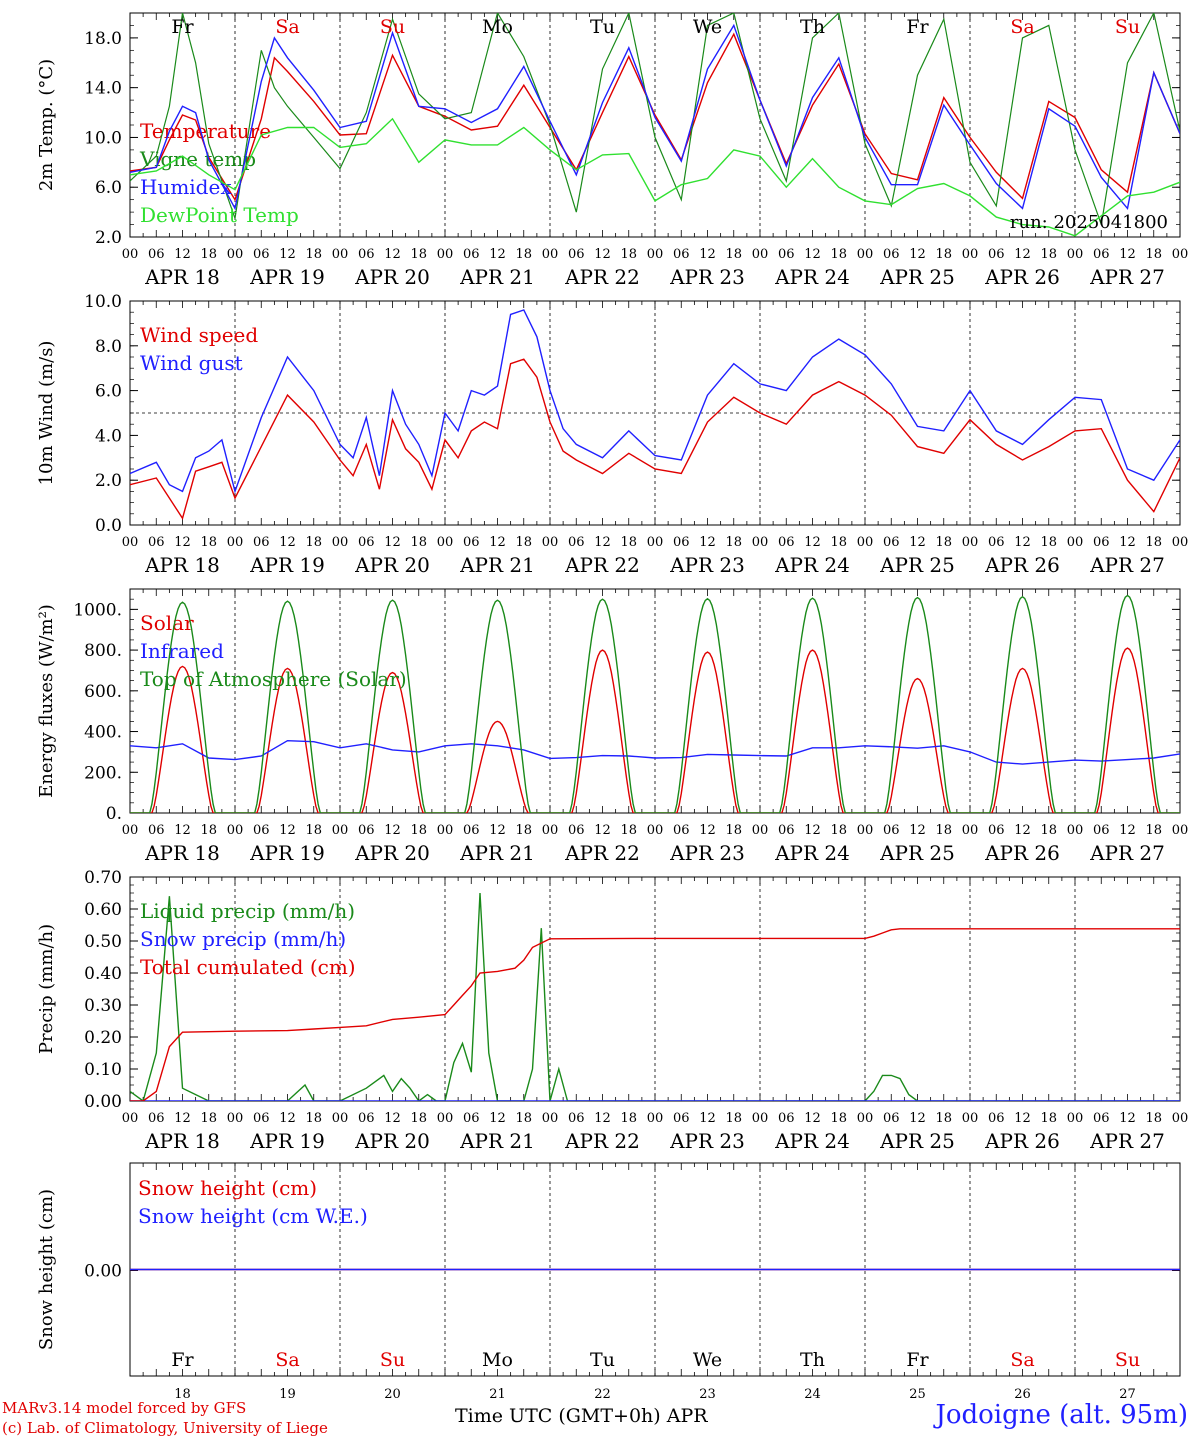 This screenshot has height=1440, width=1194. What do you see at coordinates (655, 177) in the screenshot?
I see `series-line-dewpoint-temp` at bounding box center [655, 177].